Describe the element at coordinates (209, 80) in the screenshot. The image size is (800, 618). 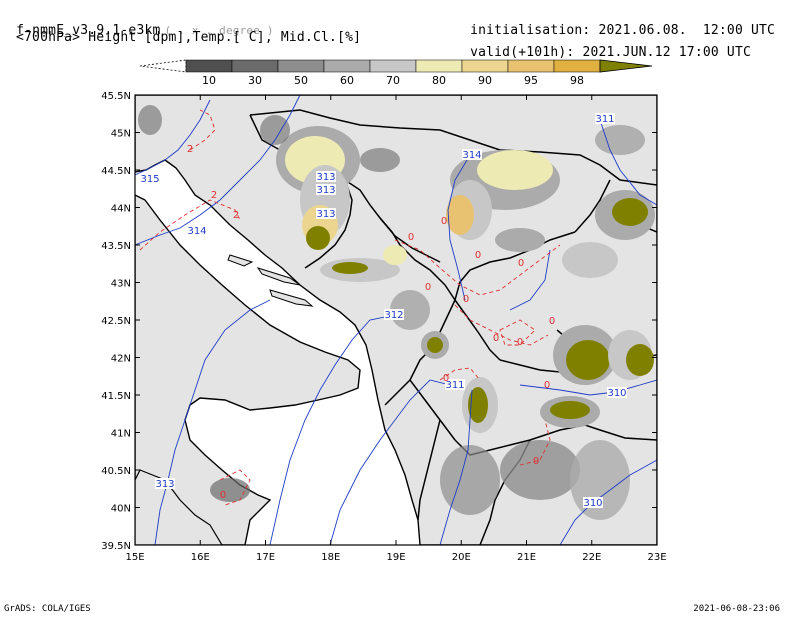
I see `colorbar-label: 10` at that location.